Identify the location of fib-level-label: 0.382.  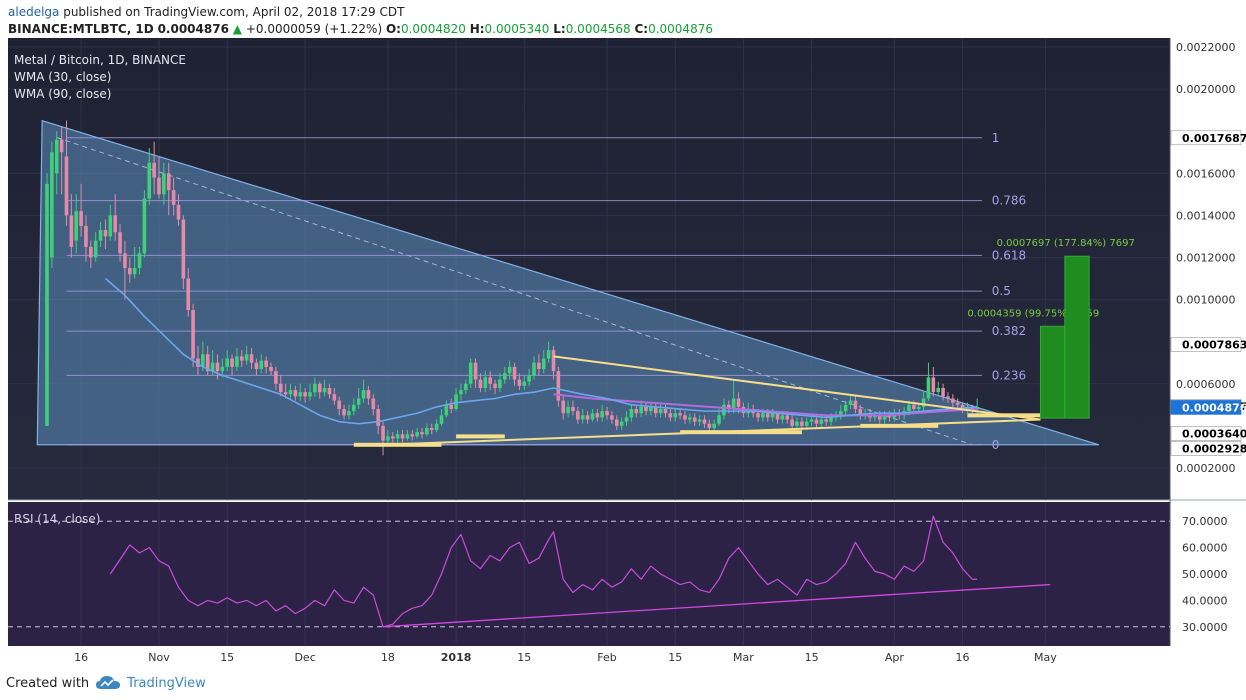
(1009, 331).